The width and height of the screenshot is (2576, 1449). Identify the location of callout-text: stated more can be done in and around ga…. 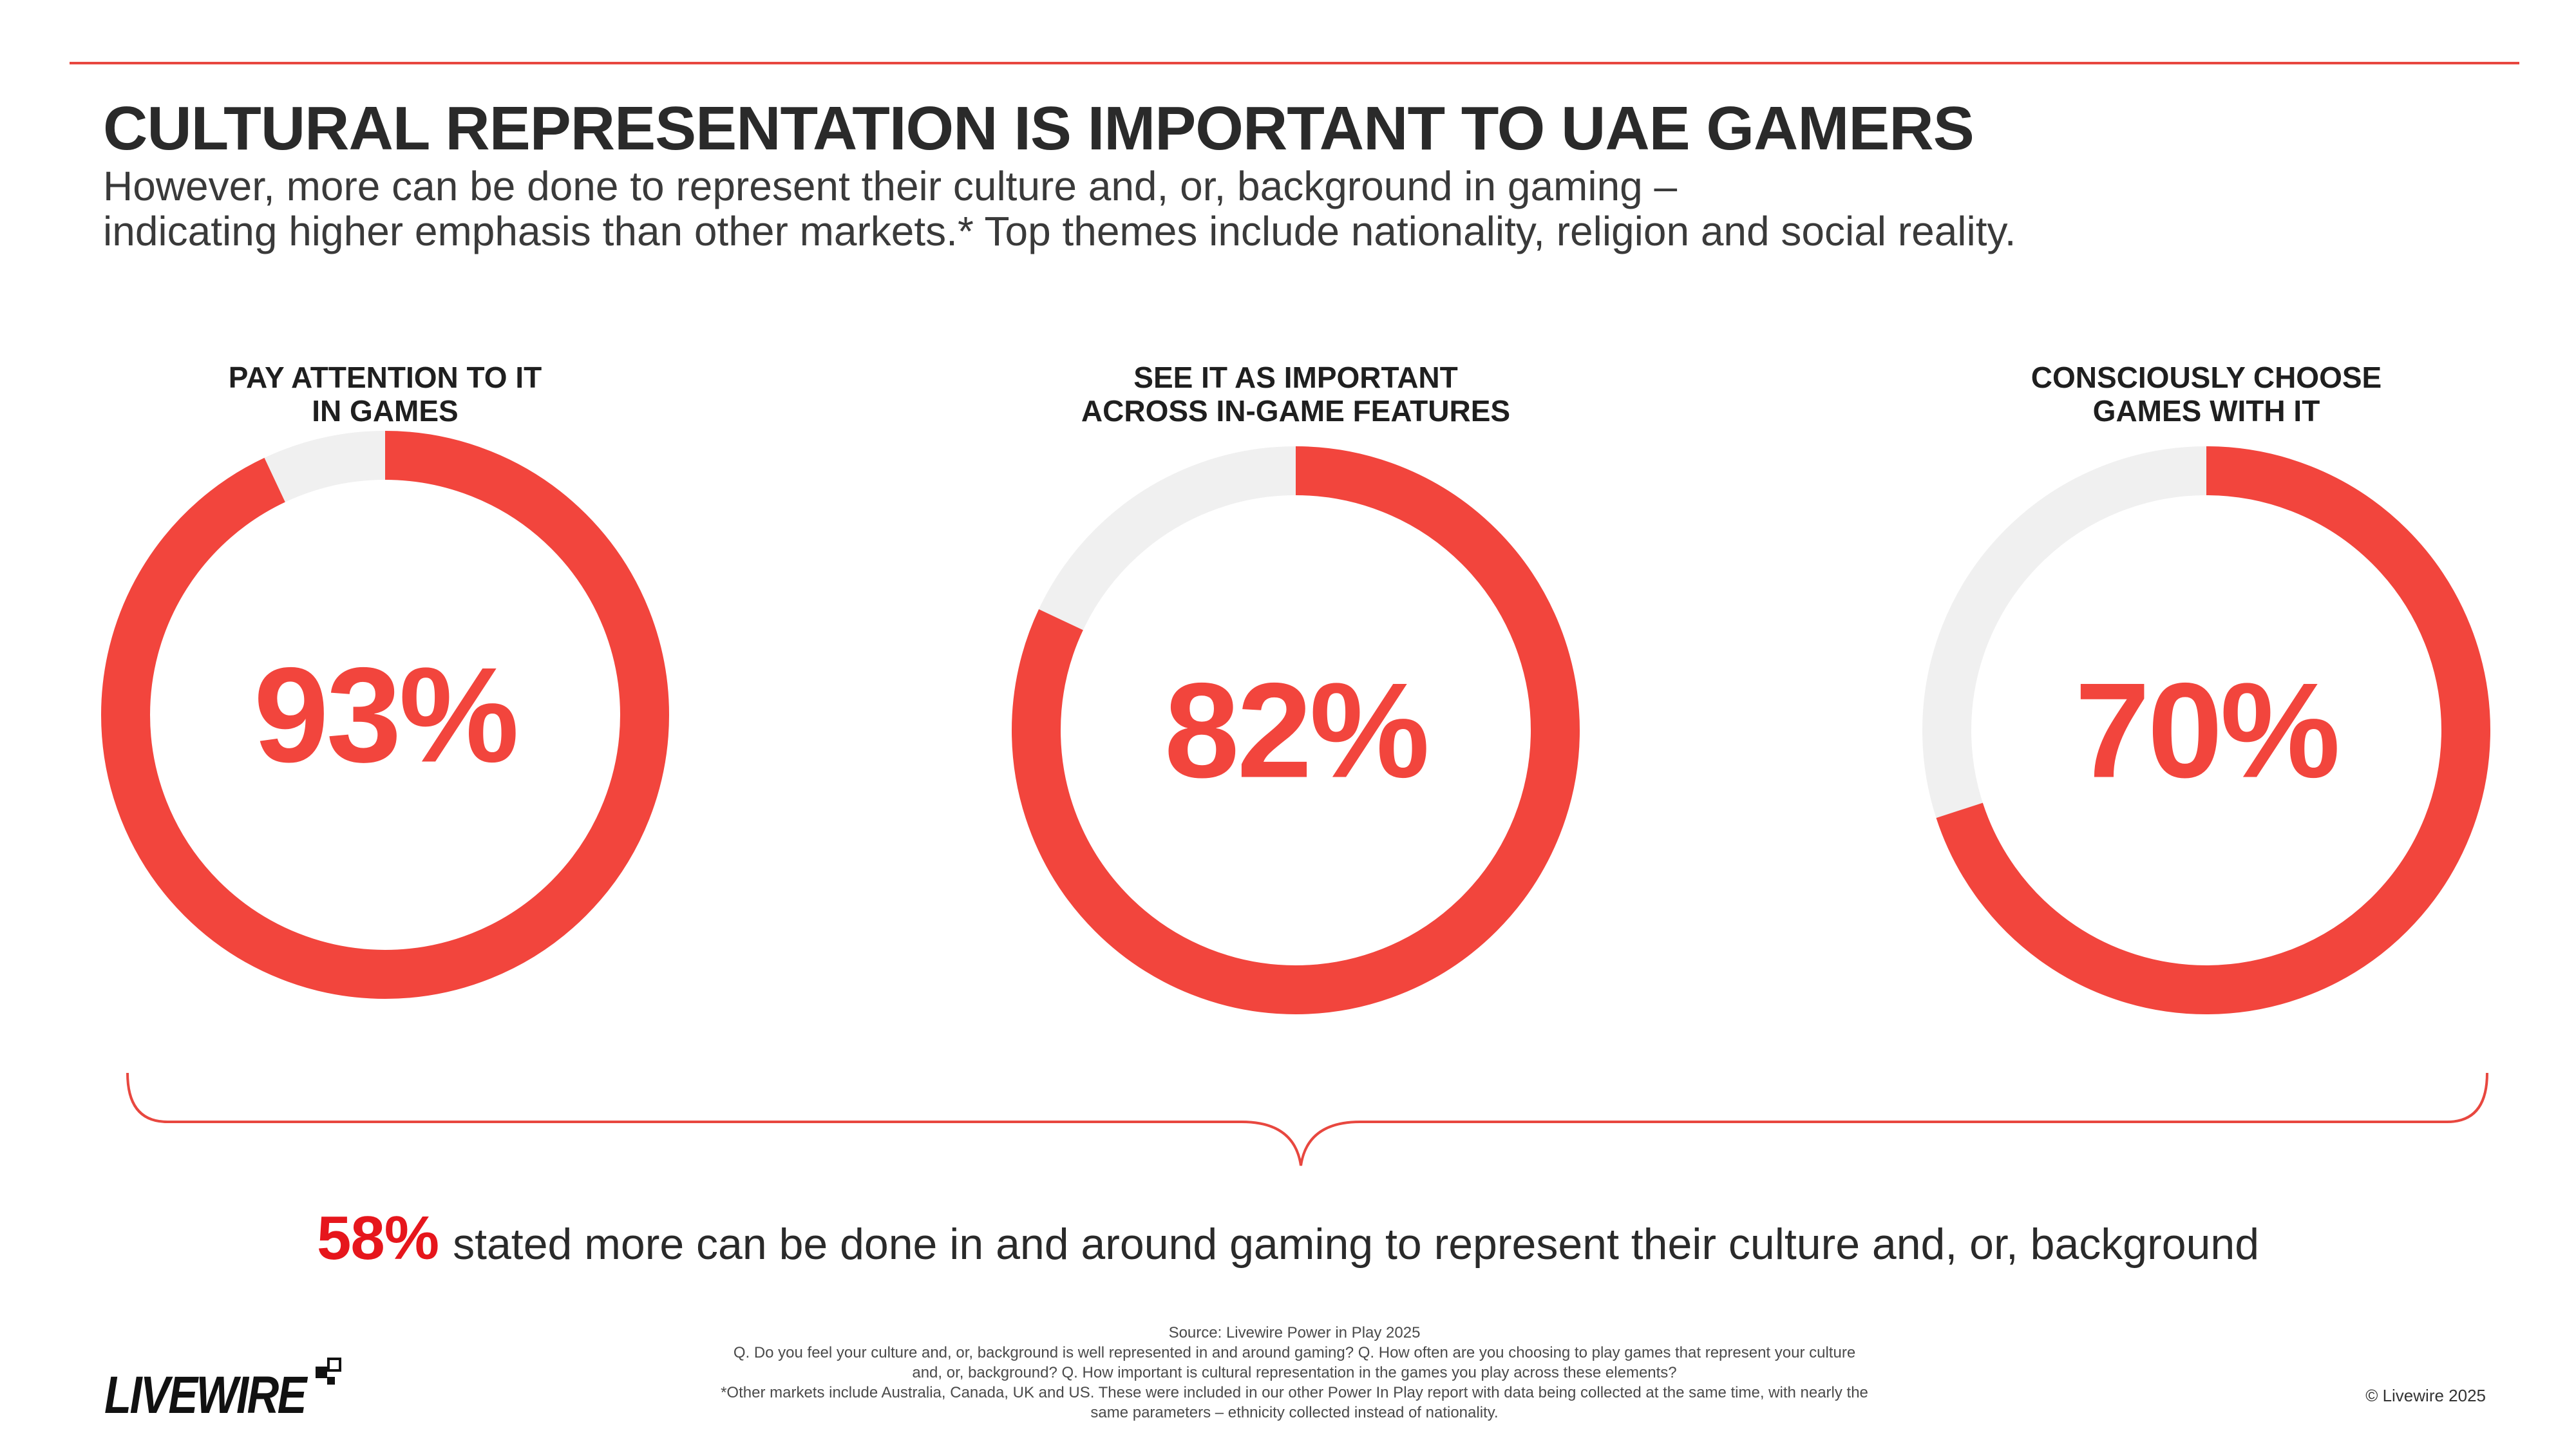
(1356, 1244).